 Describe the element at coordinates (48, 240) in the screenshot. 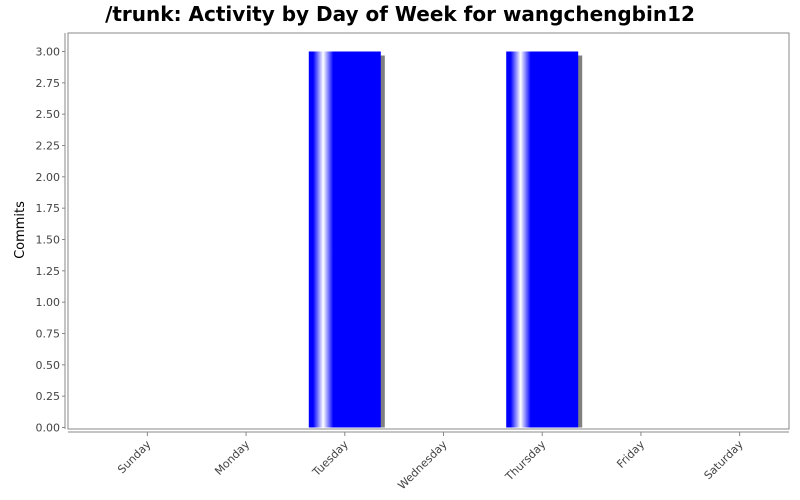

I see `y-tick-label: 1.50` at that location.